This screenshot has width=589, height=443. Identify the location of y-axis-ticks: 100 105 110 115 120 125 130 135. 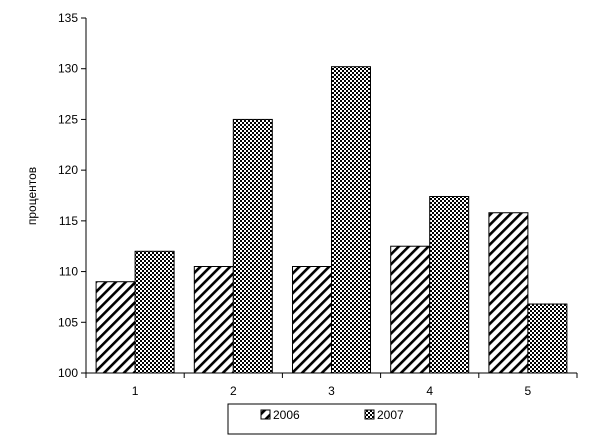
(72, 195).